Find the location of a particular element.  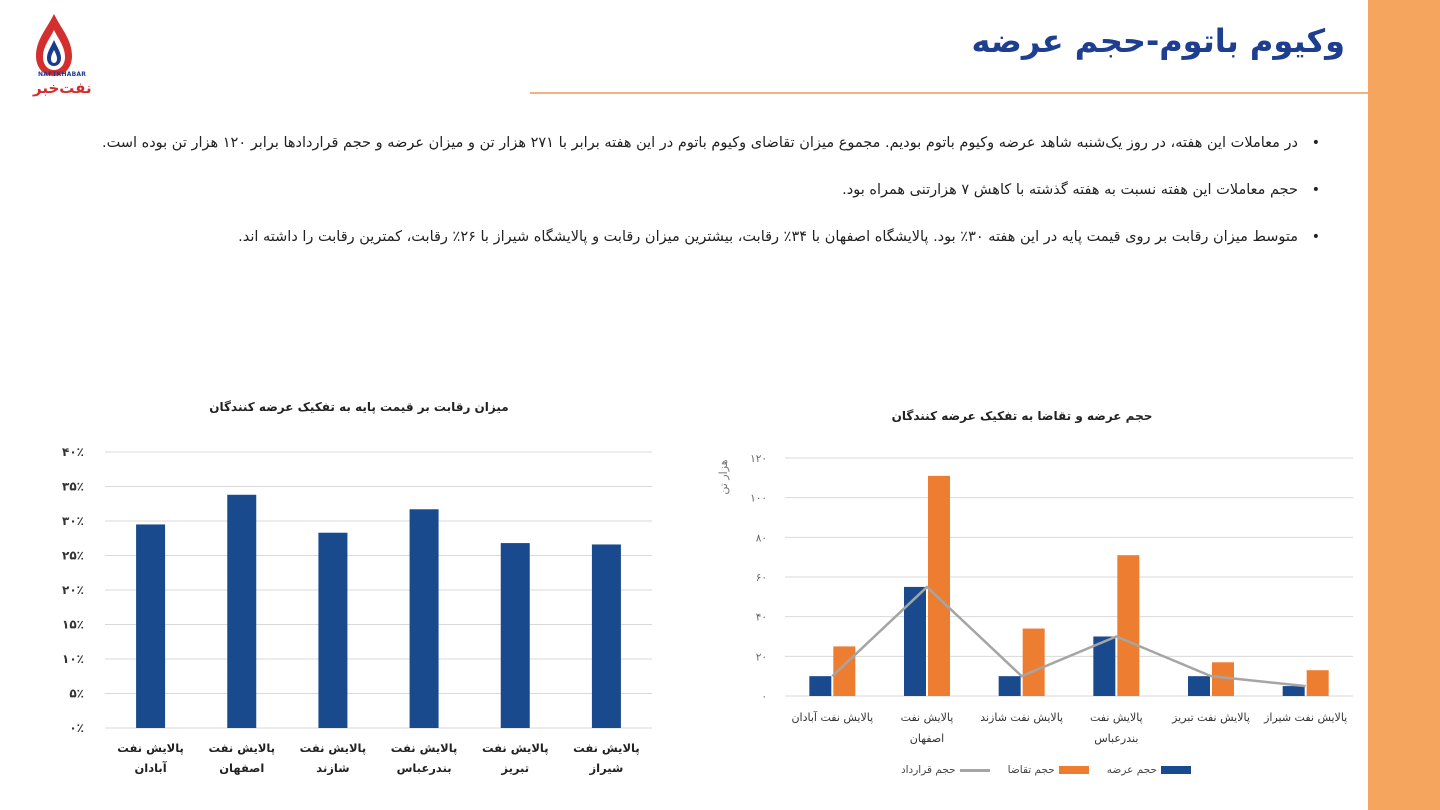

x-tick-label: شیراز is located at coordinates (606, 768).